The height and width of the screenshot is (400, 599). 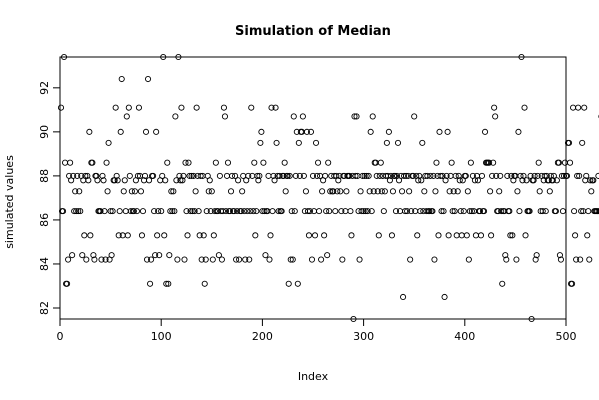 I want to click on y-tick-label: 82, so click(x=44, y=308).